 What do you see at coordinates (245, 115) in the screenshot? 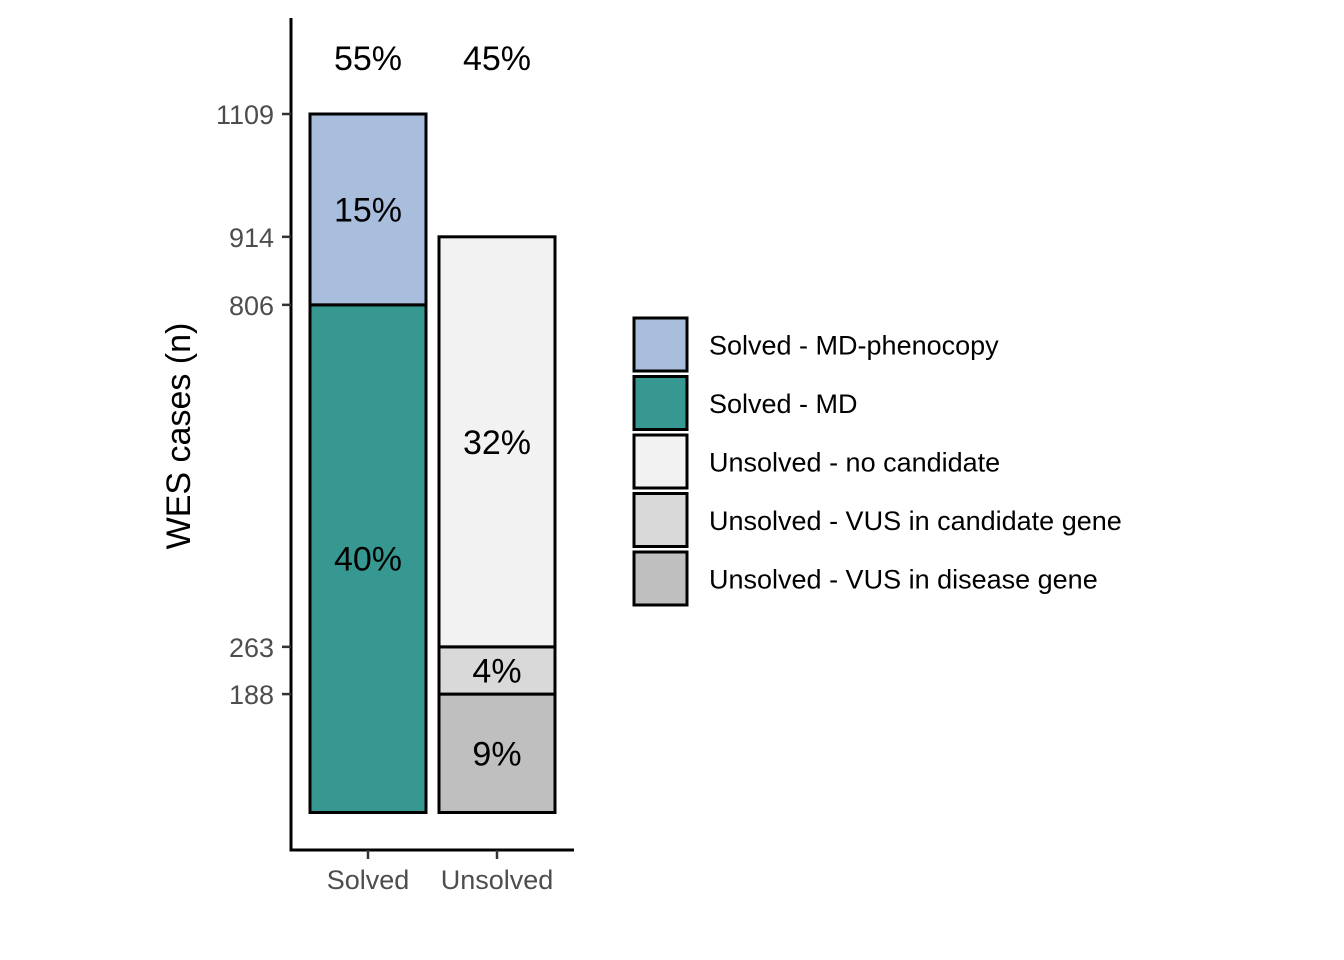
I see `y-tick-label: 1109` at bounding box center [245, 115].